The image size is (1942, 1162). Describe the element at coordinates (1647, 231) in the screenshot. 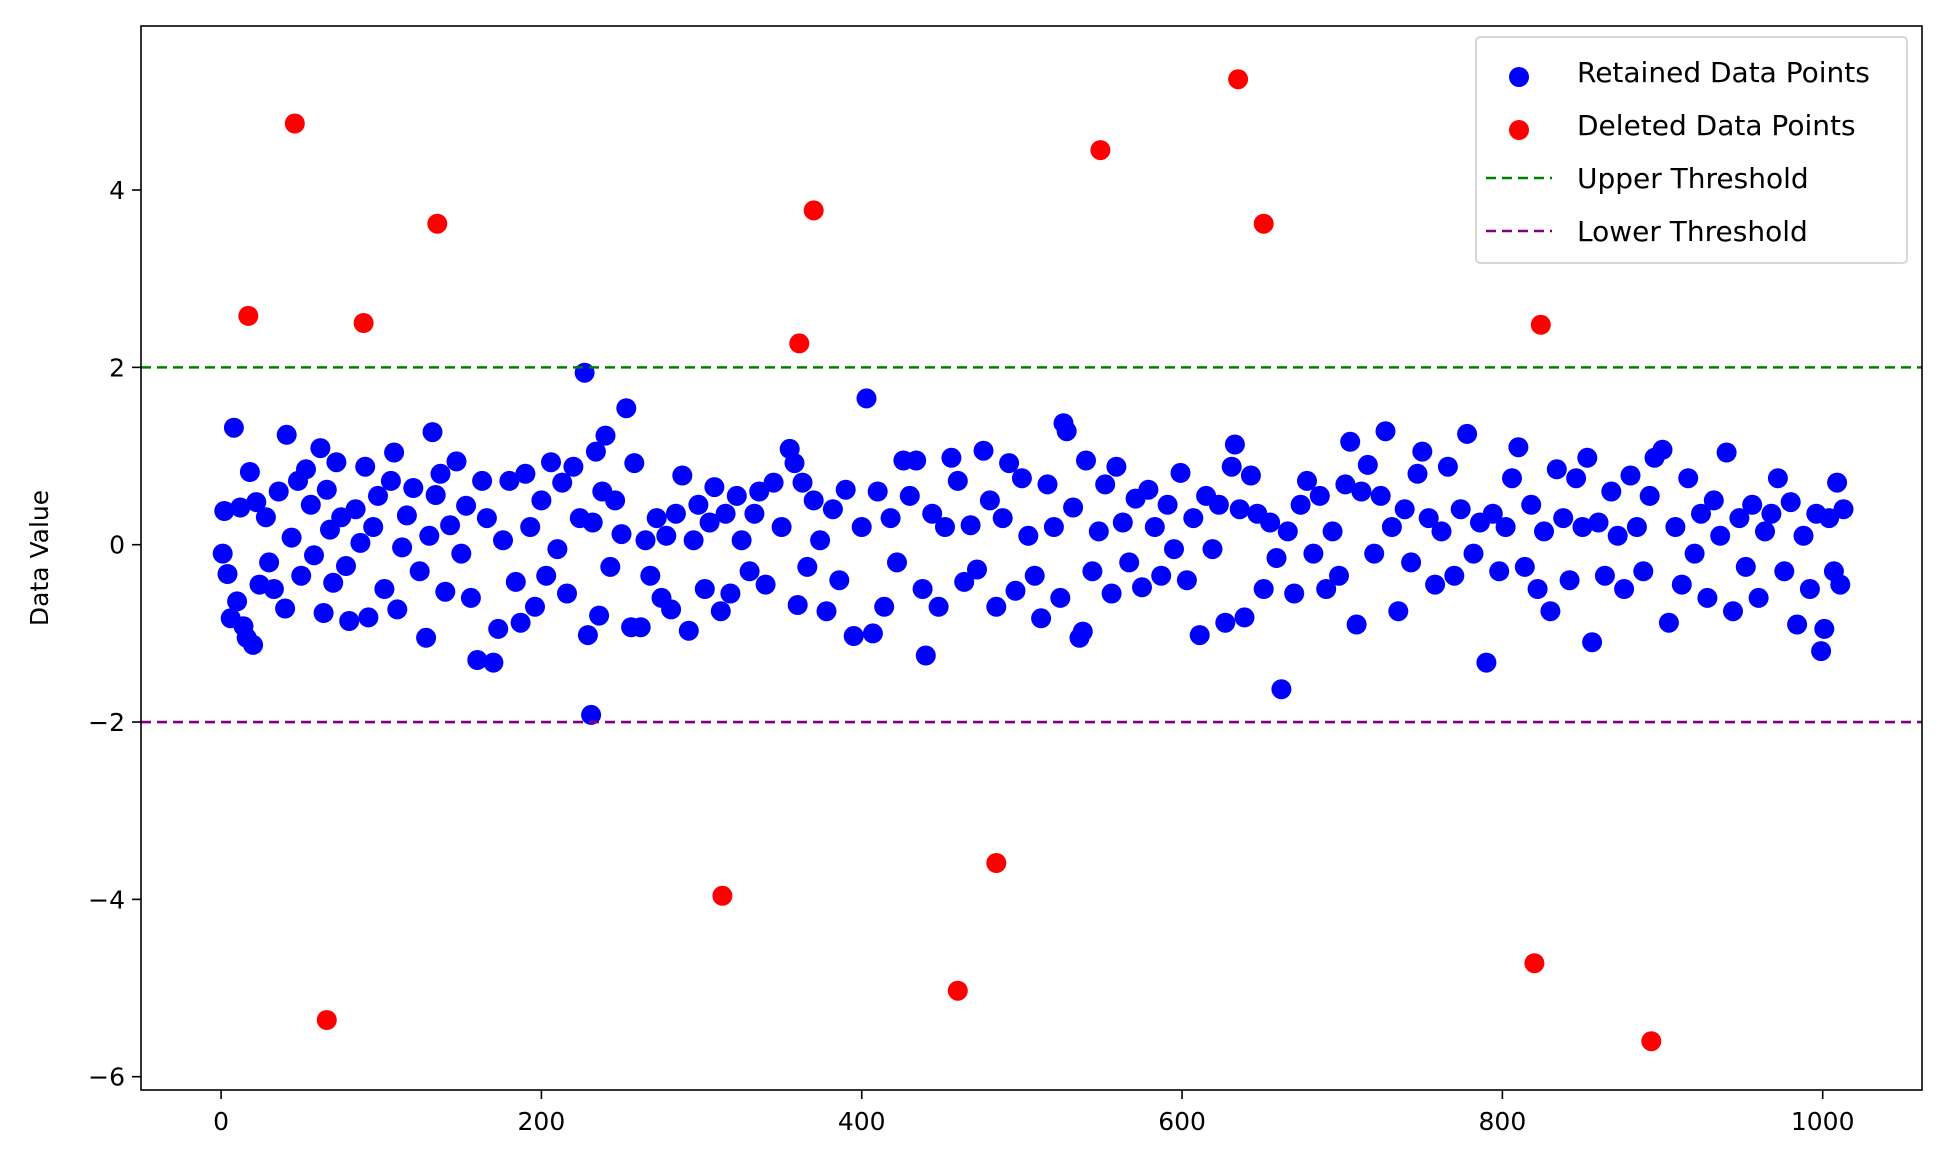

I see `legend-entry: Lower Threshold` at that location.